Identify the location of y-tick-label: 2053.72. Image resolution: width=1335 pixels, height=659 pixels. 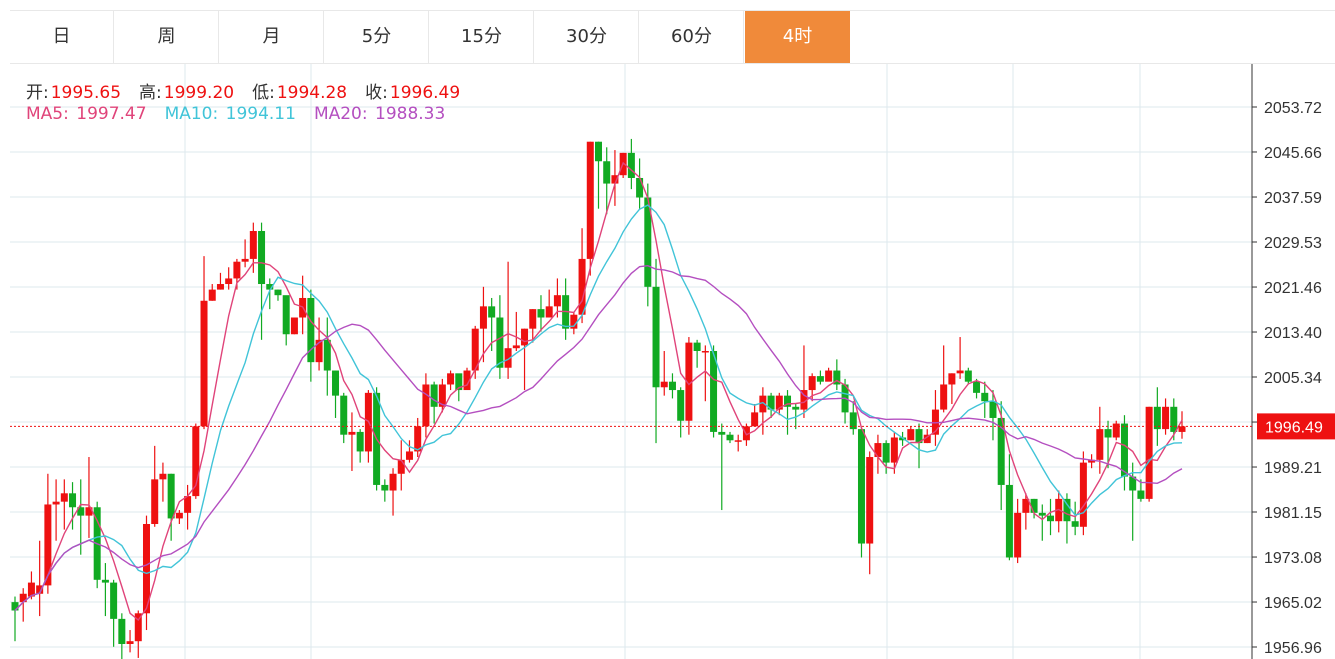
(1293, 108).